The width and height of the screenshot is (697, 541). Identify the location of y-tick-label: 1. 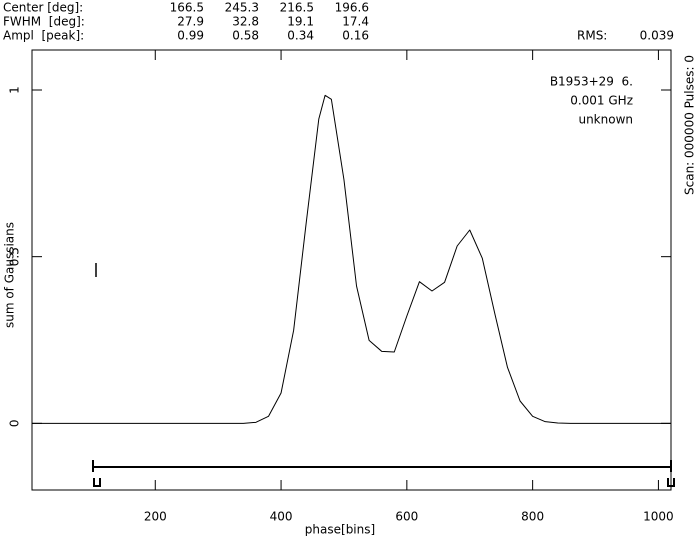
(15, 90).